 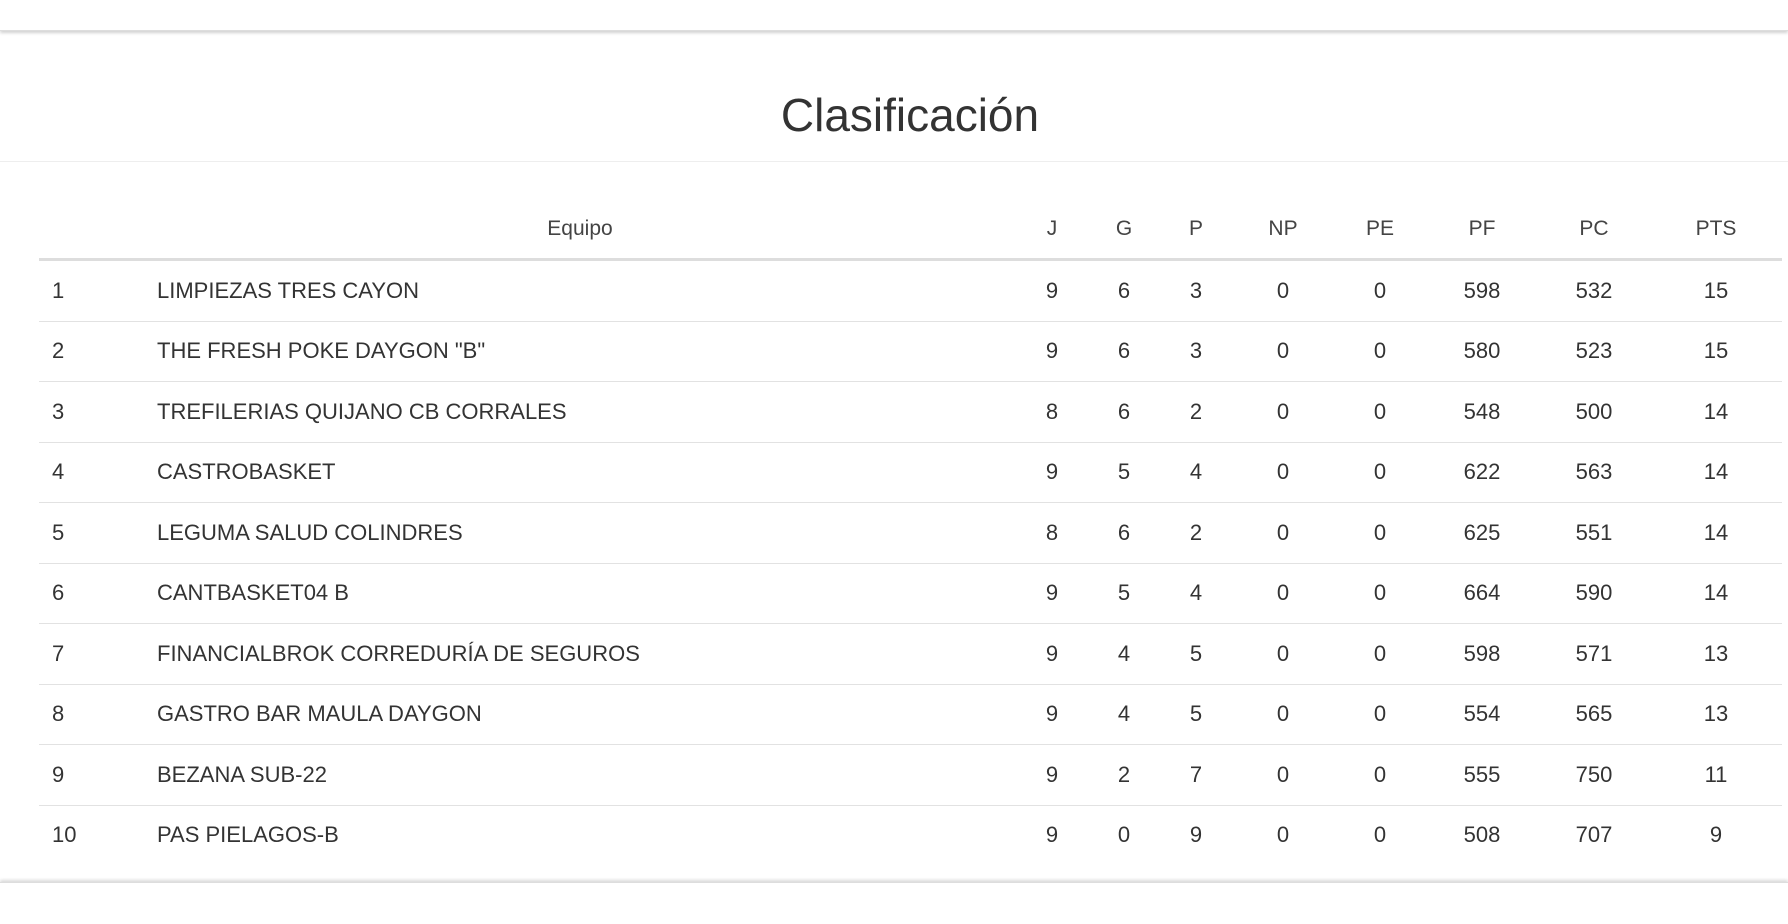 I want to click on table-row: 5 LEGUMA SALUD COLINDRES 8 6 2 0 0 625 551 14, so click(x=910, y=533).